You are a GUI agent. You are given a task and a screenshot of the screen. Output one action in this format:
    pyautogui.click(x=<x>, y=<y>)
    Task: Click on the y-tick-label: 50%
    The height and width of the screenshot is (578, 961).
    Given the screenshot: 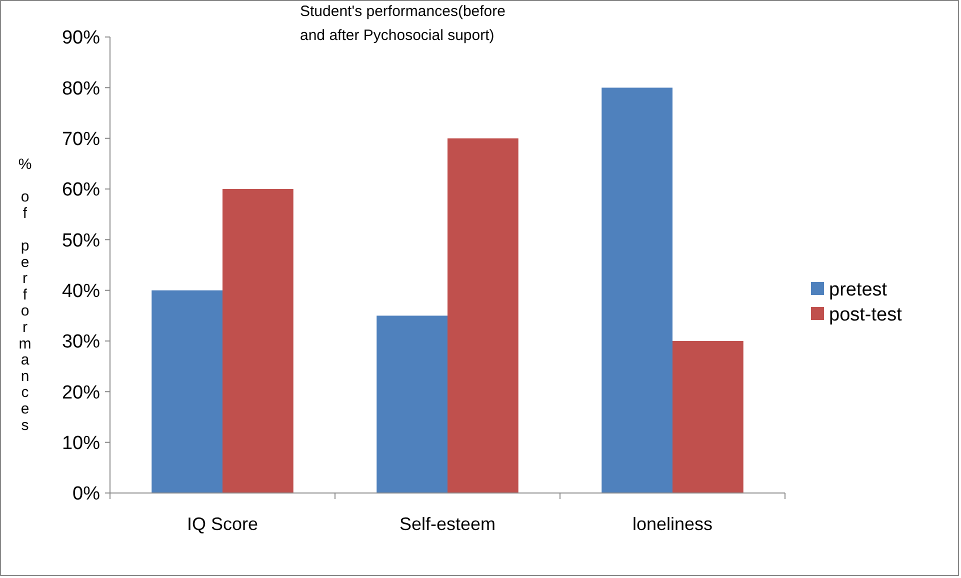 What is the action you would take?
    pyautogui.click(x=81, y=241)
    